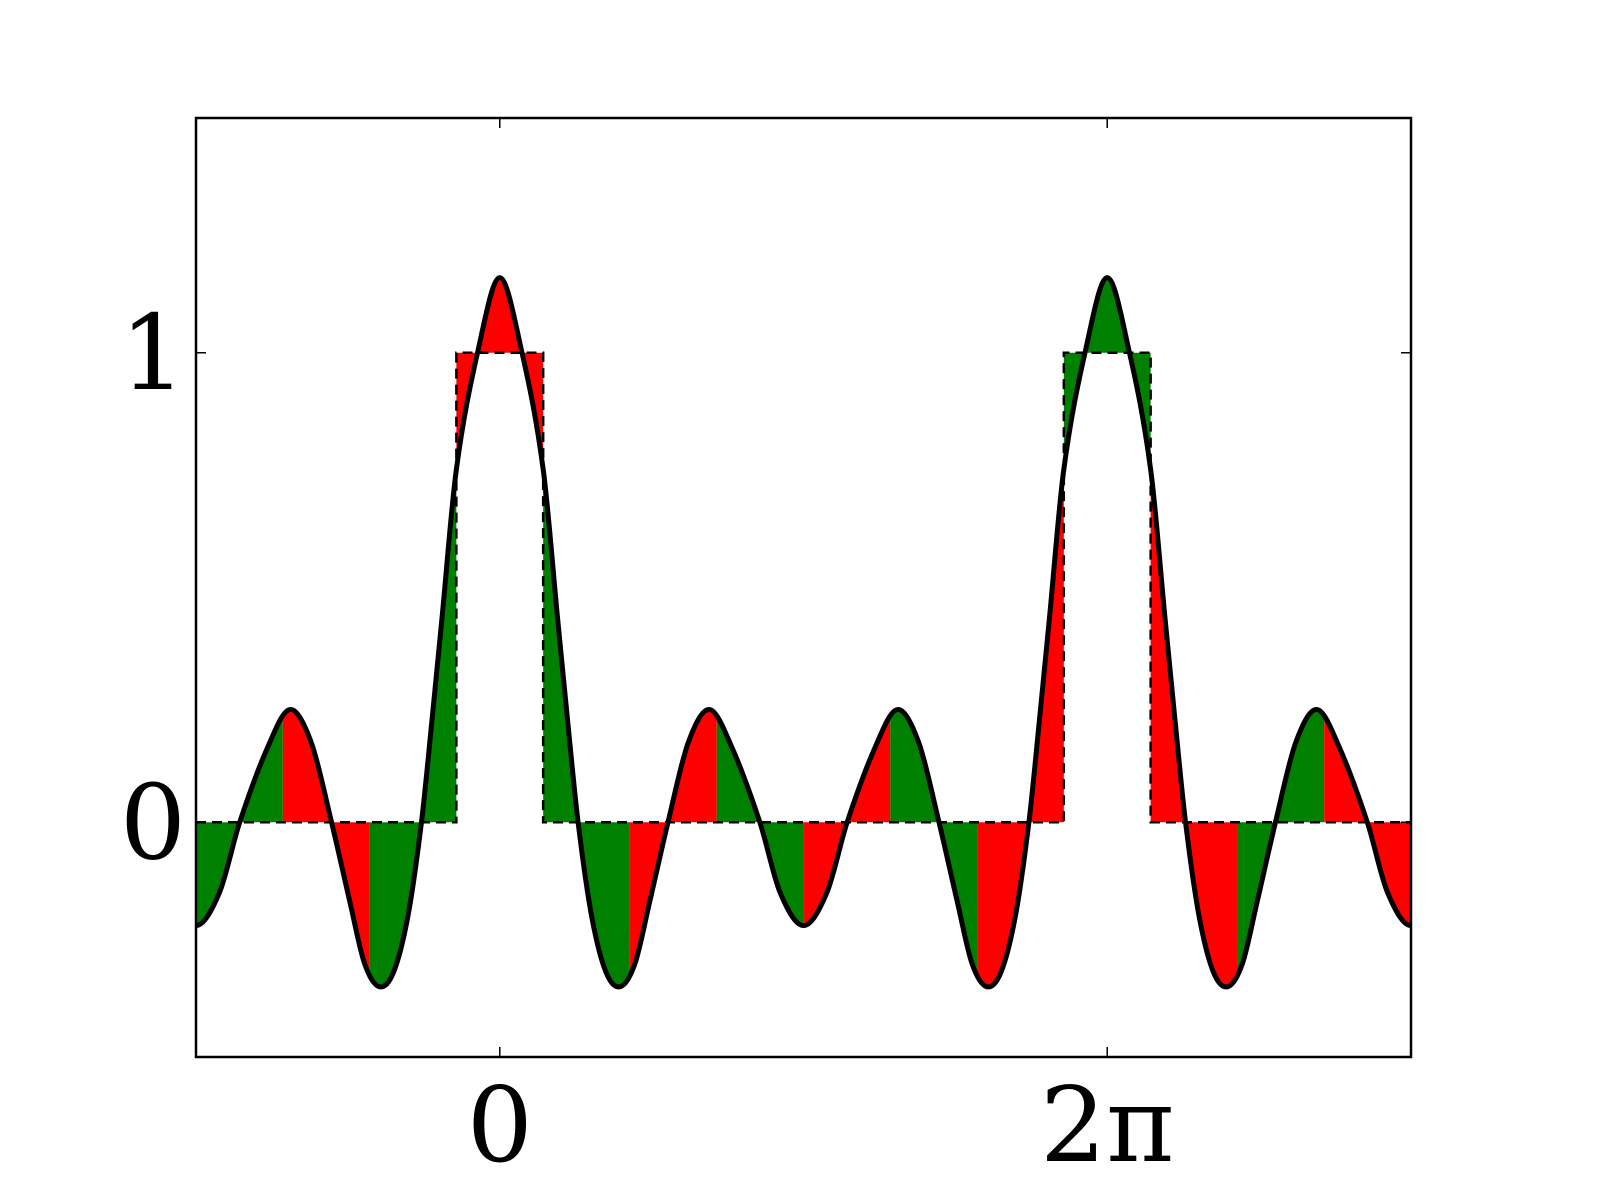  Describe the element at coordinates (153, 353) in the screenshot. I see `y-tick-label: 1` at that location.